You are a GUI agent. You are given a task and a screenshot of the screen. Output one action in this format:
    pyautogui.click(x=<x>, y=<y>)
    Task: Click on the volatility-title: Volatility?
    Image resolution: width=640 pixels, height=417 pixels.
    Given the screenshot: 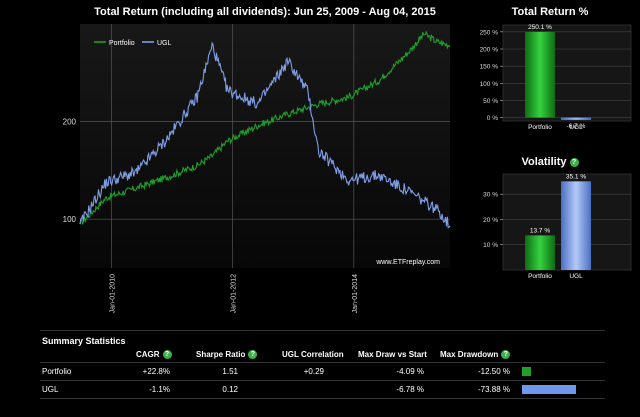 What is the action you would take?
    pyautogui.click(x=550, y=162)
    